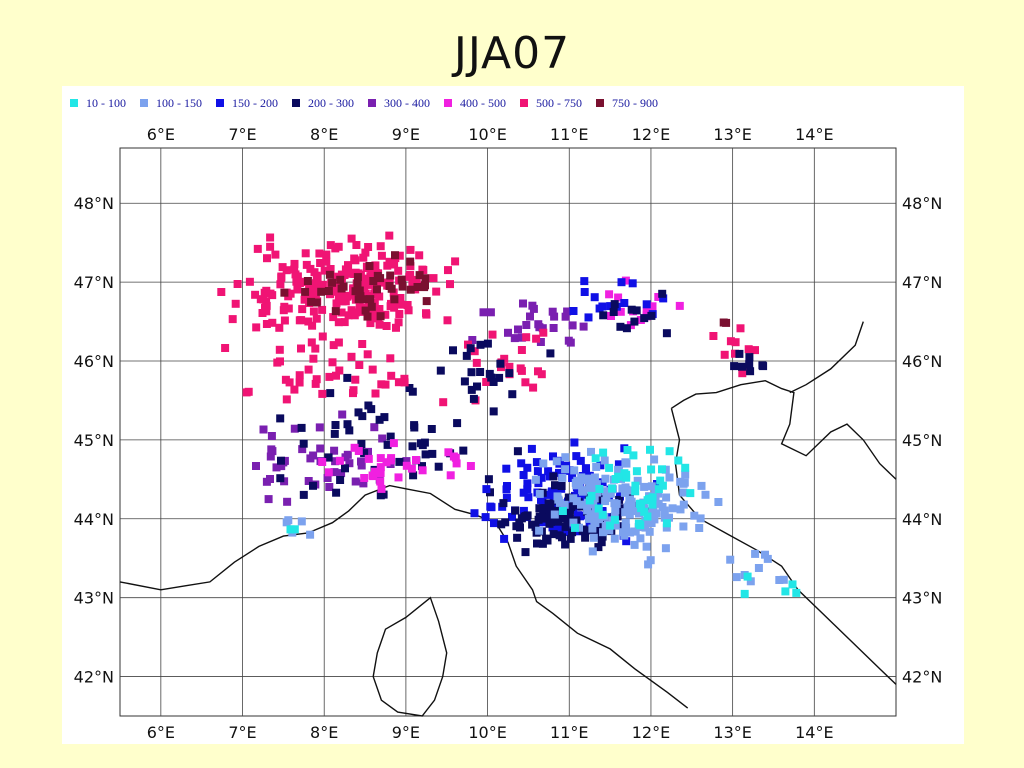 The height and width of the screenshot is (768, 1024). I want to click on lon-tick-label-top: 11°E, so click(569, 134).